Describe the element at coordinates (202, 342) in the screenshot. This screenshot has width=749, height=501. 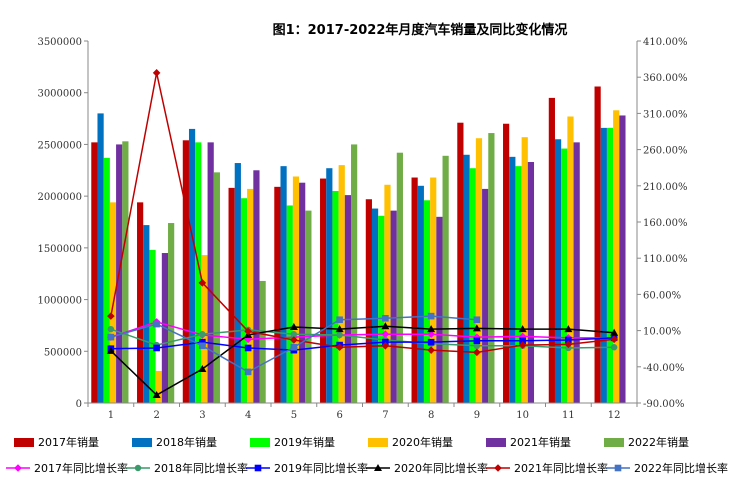
I see `point-2019年同比增长率-3` at that location.